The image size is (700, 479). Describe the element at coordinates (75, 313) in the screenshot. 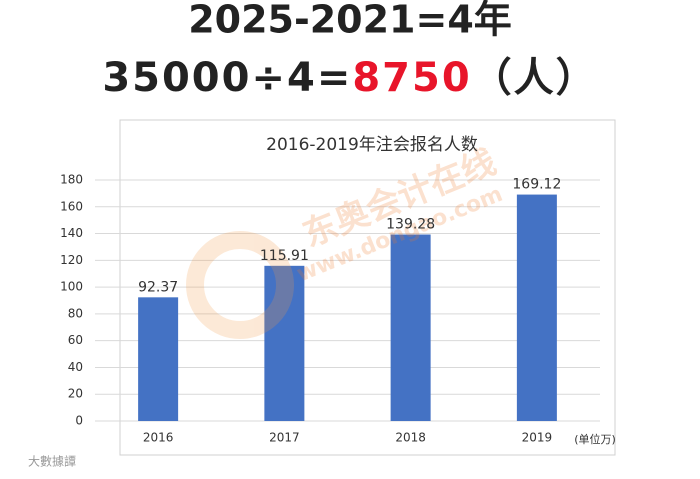

I see `y-tick-label: 80` at that location.